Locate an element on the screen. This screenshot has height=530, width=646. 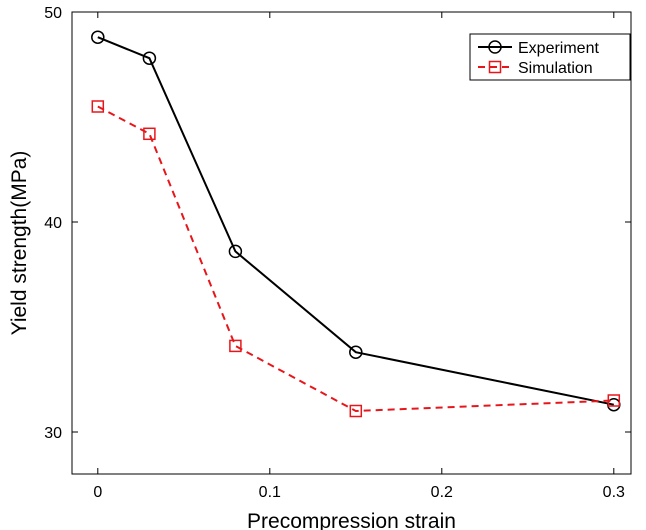
legend-marker-experiment is located at coordinates (495, 47).